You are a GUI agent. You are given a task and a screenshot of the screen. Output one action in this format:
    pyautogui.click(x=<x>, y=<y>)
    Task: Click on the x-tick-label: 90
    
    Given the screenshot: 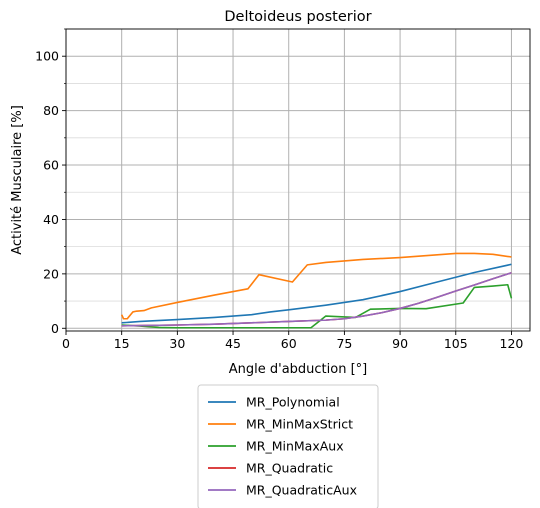 What is the action you would take?
    pyautogui.click(x=400, y=343)
    